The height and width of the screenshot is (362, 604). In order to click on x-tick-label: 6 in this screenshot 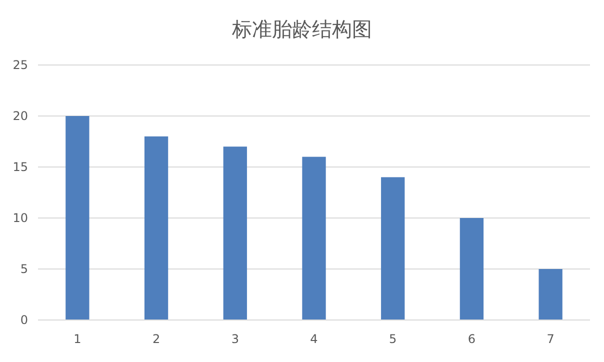, I will do `click(472, 339)`.